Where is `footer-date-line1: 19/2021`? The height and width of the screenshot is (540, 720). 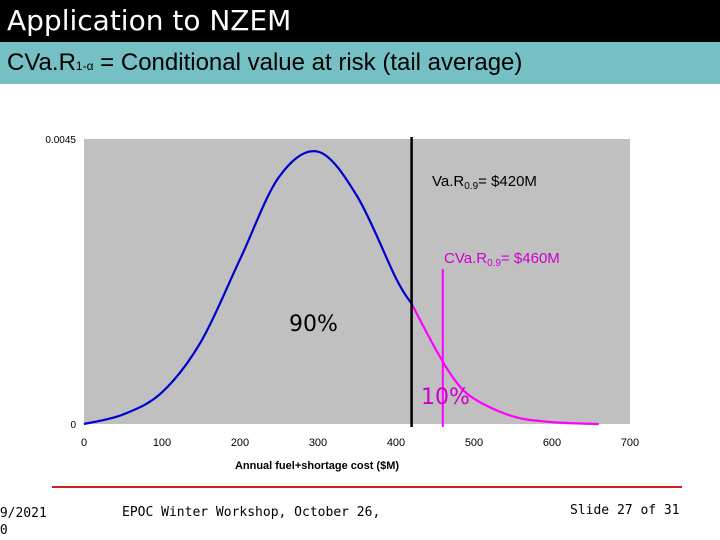
footer-date-line1: 19/2021 is located at coordinates (23, 513).